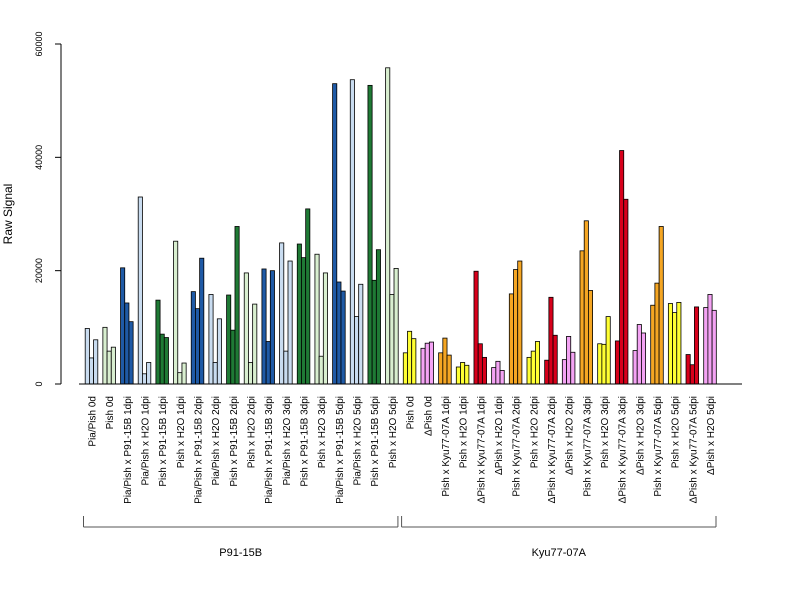 Image resolution: width=800 pixels, height=605 pixels. Describe the element at coordinates (269, 450) in the screenshot. I see `x-tick-label: Pia/Pish x P91-15B 3dpi` at that location.